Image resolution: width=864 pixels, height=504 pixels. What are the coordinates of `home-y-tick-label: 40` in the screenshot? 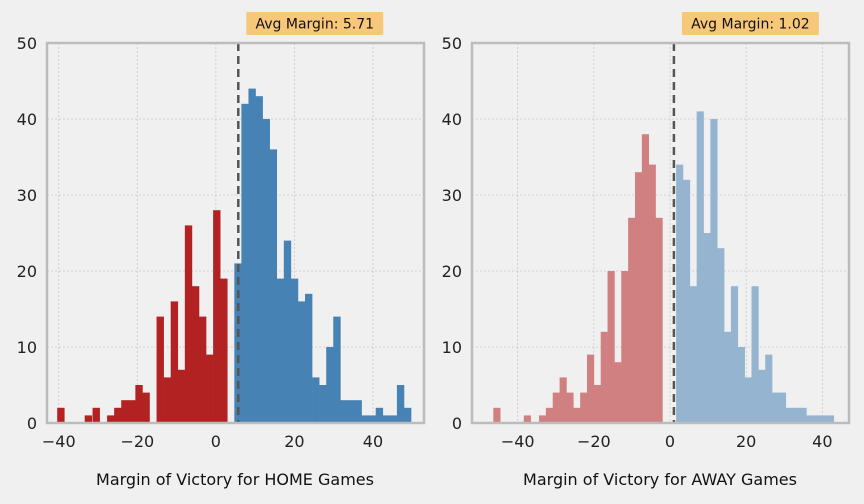 It's located at (27, 119).